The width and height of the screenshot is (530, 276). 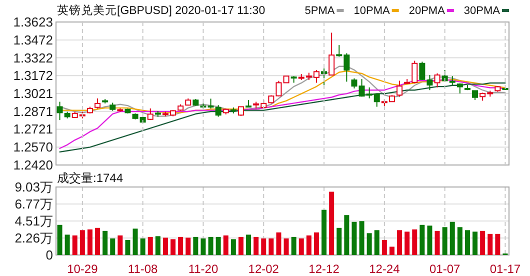 What do you see at coordinates (324, 269) in the screenshot?
I see `x-tick-label: 12-12` at bounding box center [324, 269].